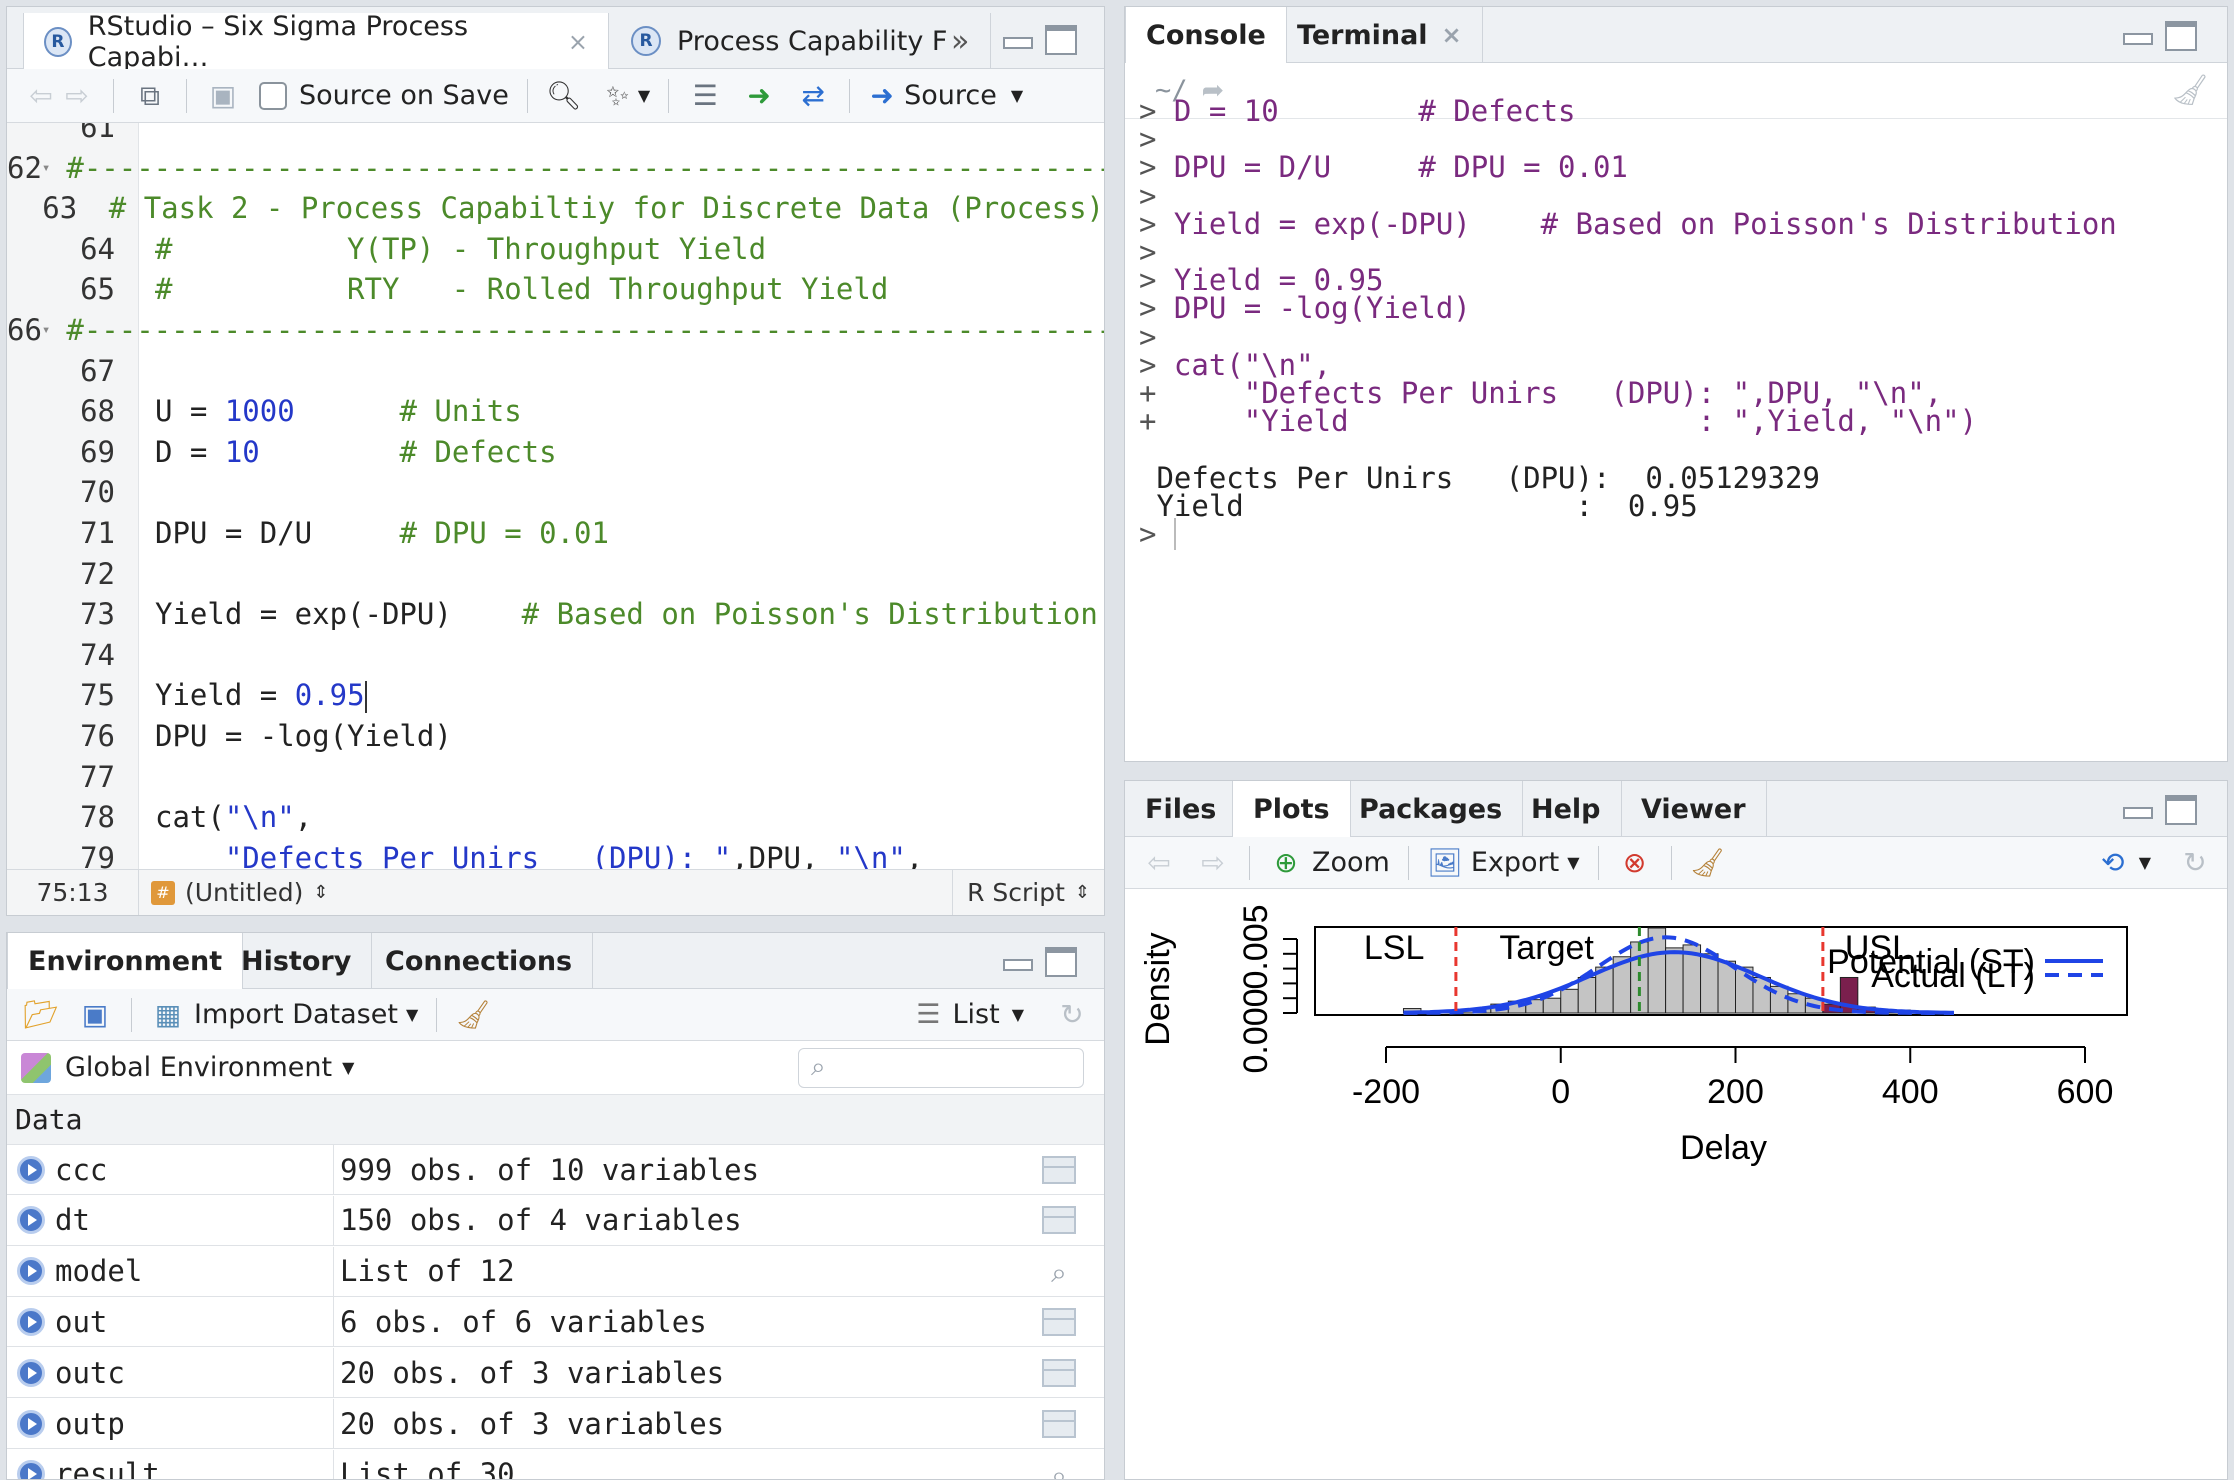 This screenshot has width=2234, height=1480. What do you see at coordinates (941, 1067) in the screenshot?
I see `environment-search-input: ⌕` at bounding box center [941, 1067].